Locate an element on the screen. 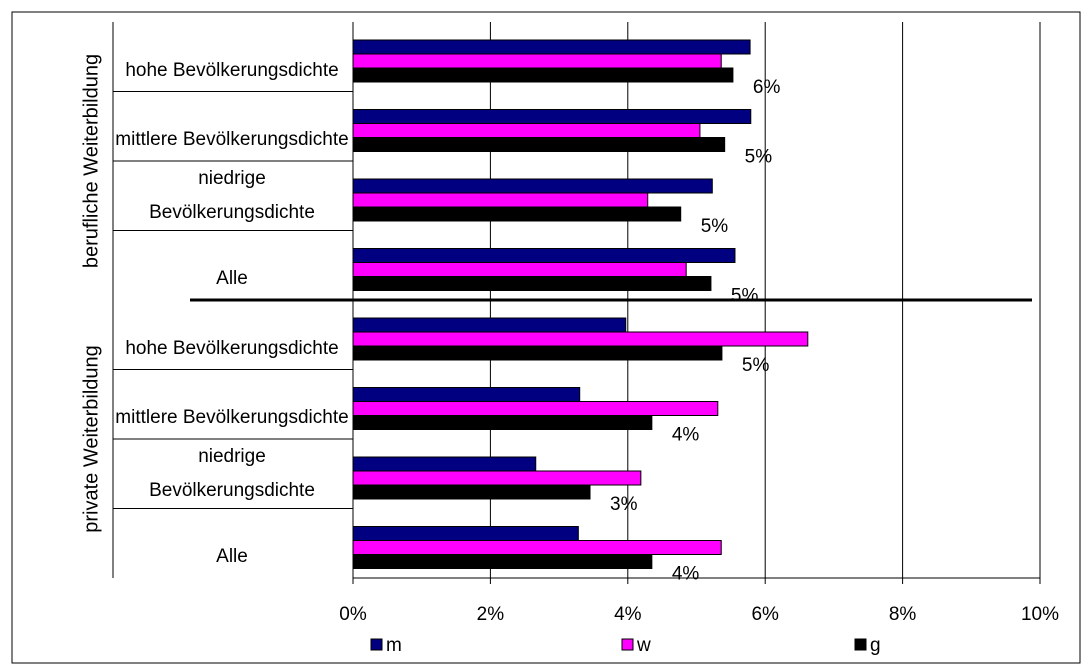 The height and width of the screenshot is (666, 1083). data-label: 3% is located at coordinates (624, 504).